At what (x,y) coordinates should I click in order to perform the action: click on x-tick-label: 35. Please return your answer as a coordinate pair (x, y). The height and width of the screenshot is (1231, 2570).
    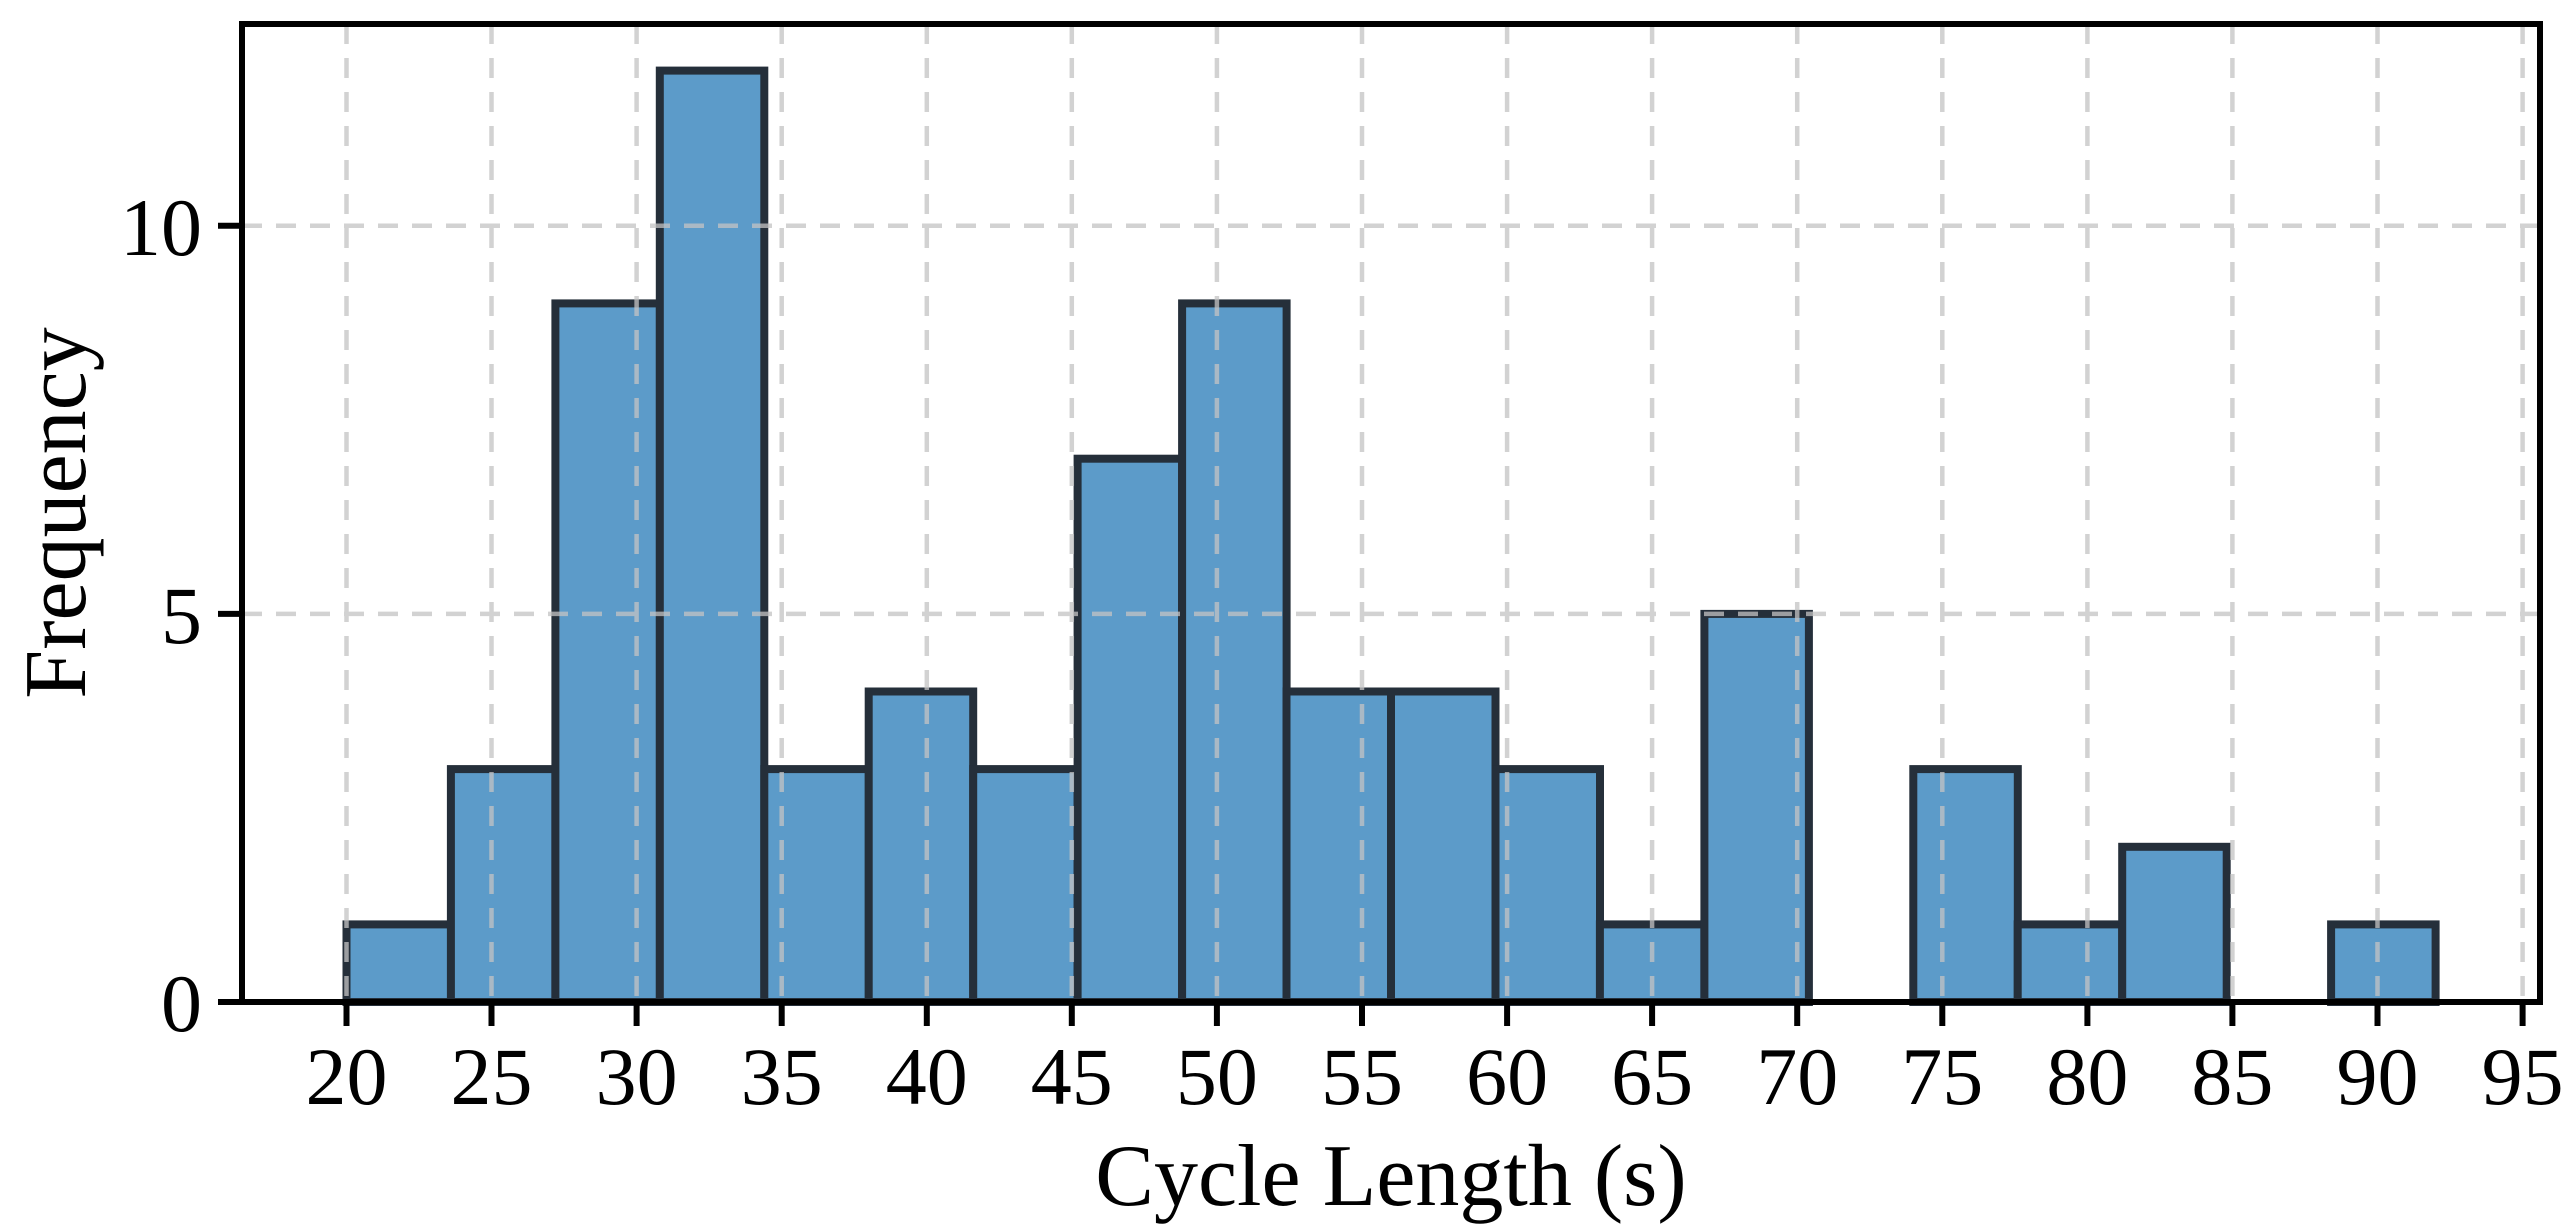
    Looking at the image, I should click on (782, 1076).